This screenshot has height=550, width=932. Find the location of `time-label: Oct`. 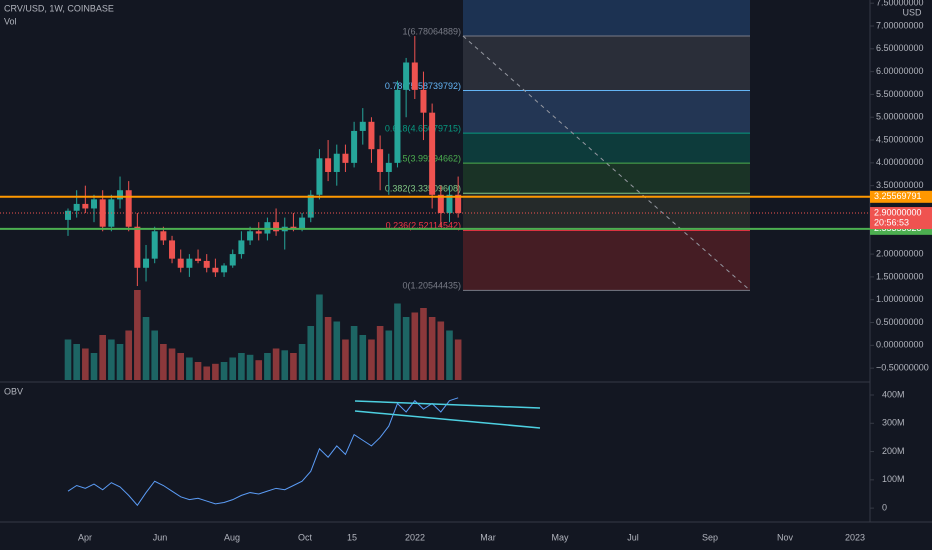

time-label: Oct is located at coordinates (305, 537).